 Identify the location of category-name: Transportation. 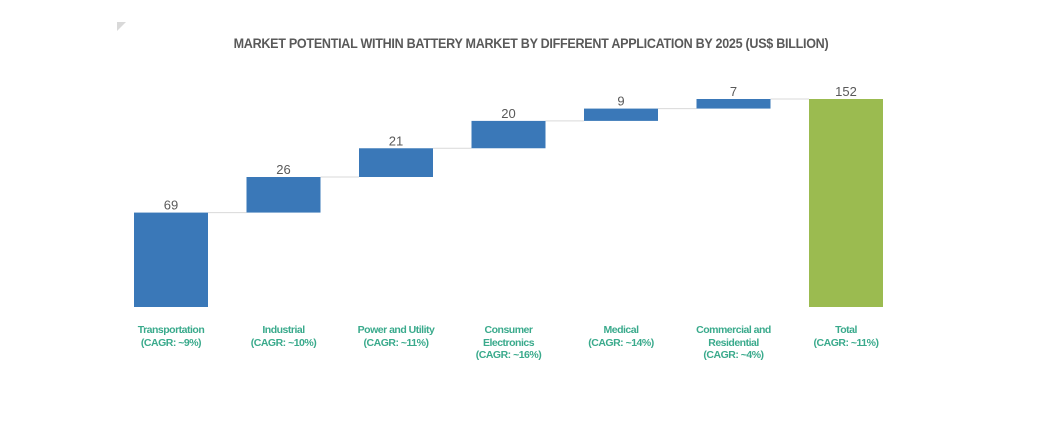
(171, 330).